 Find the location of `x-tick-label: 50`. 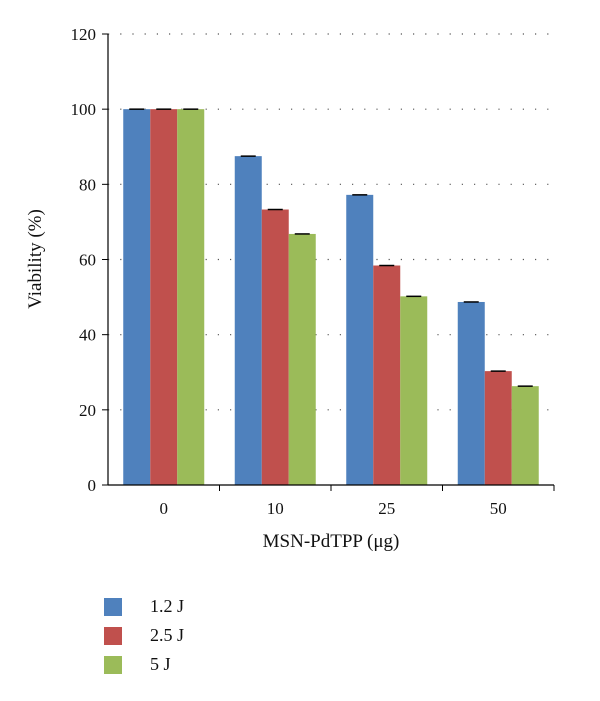

x-tick-label: 50 is located at coordinates (498, 508).